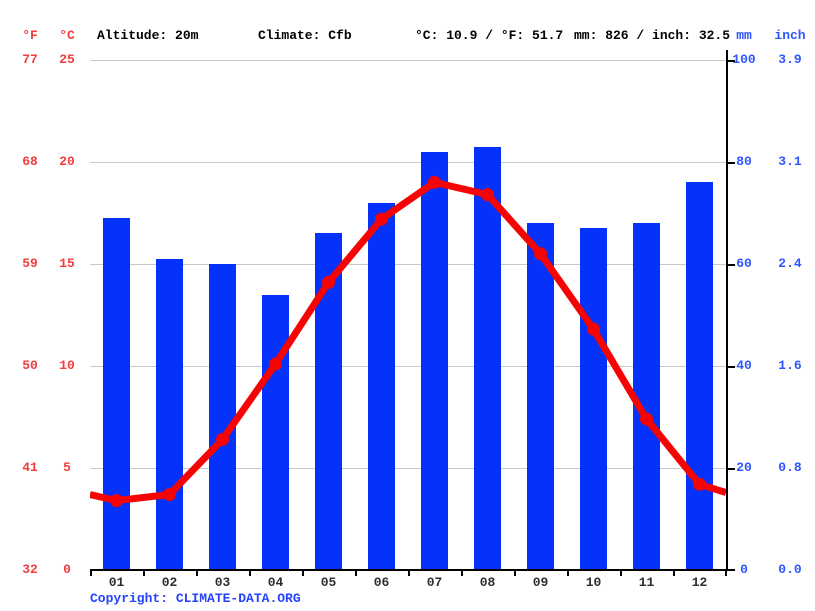  Describe the element at coordinates (169, 582) in the screenshot. I see `month-label-02: 02` at that location.